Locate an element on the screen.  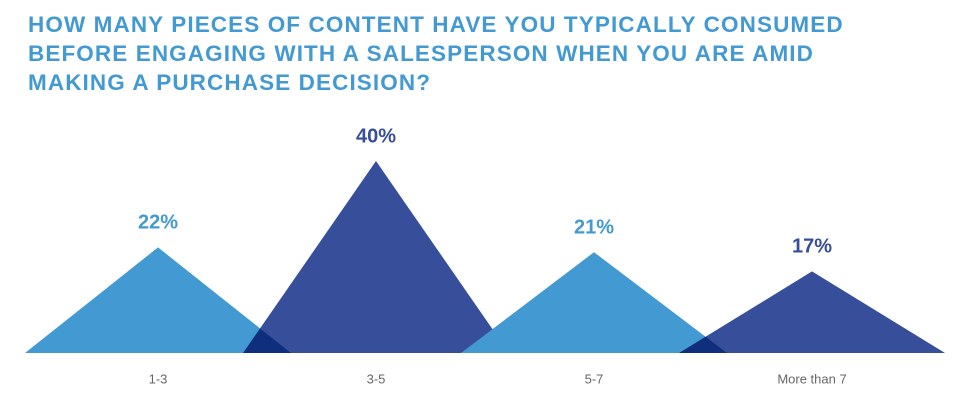
value-label: 21% is located at coordinates (594, 227).